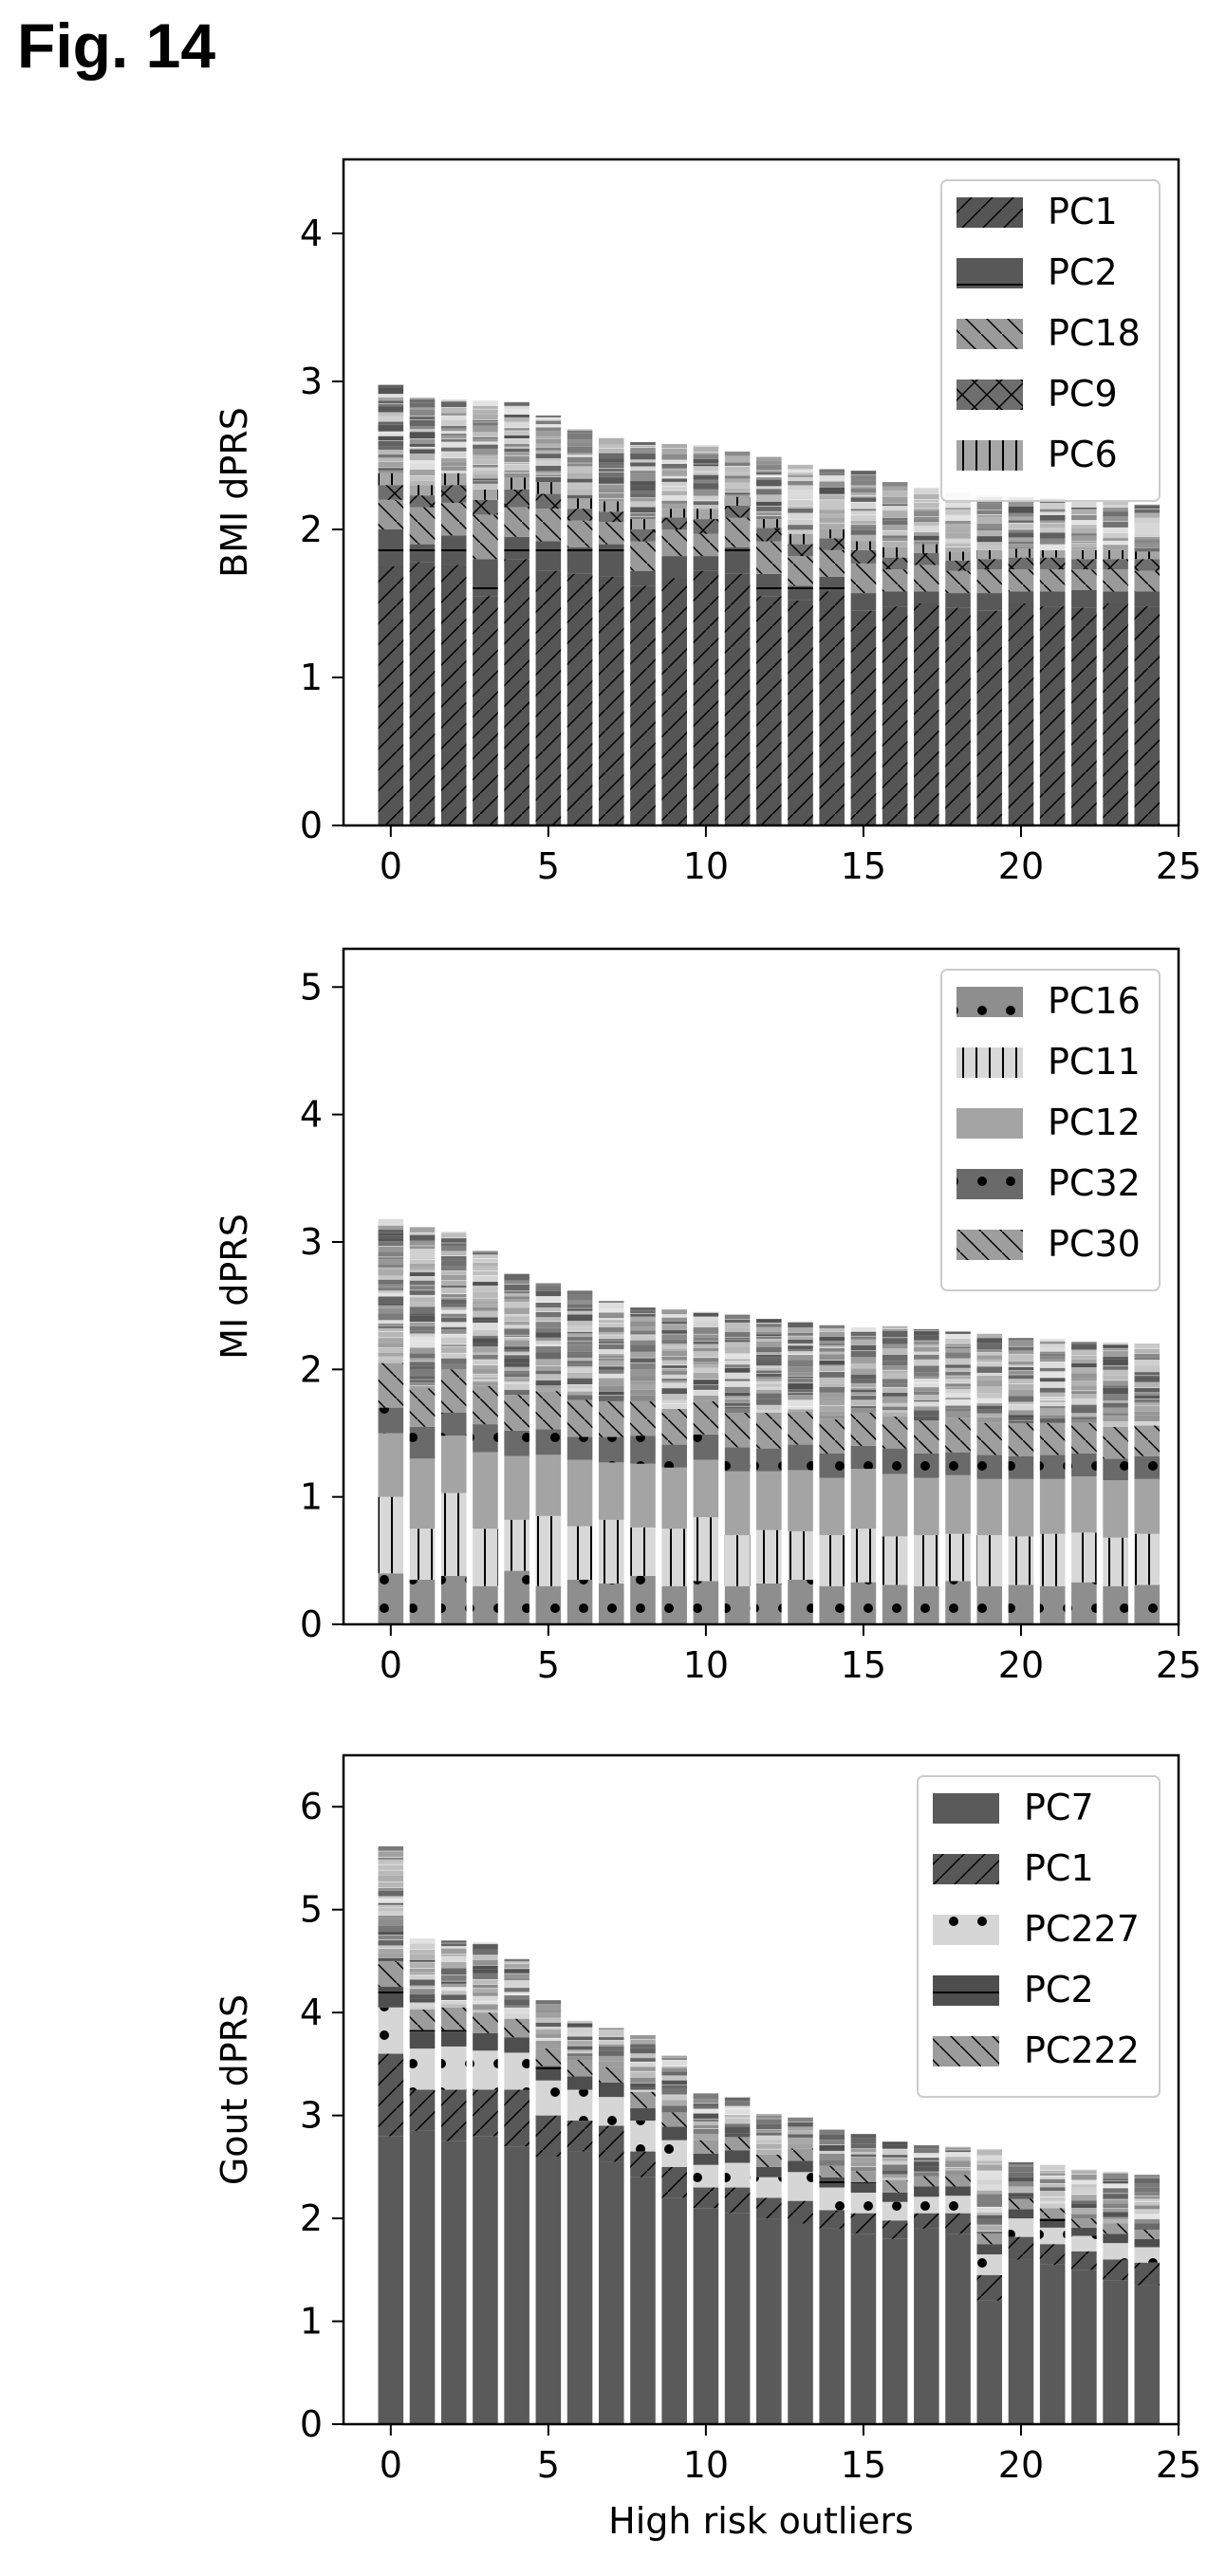 The image size is (1226, 2576). Describe the element at coordinates (1094, 1183) in the screenshot. I see `legend-label: PC32` at that location.